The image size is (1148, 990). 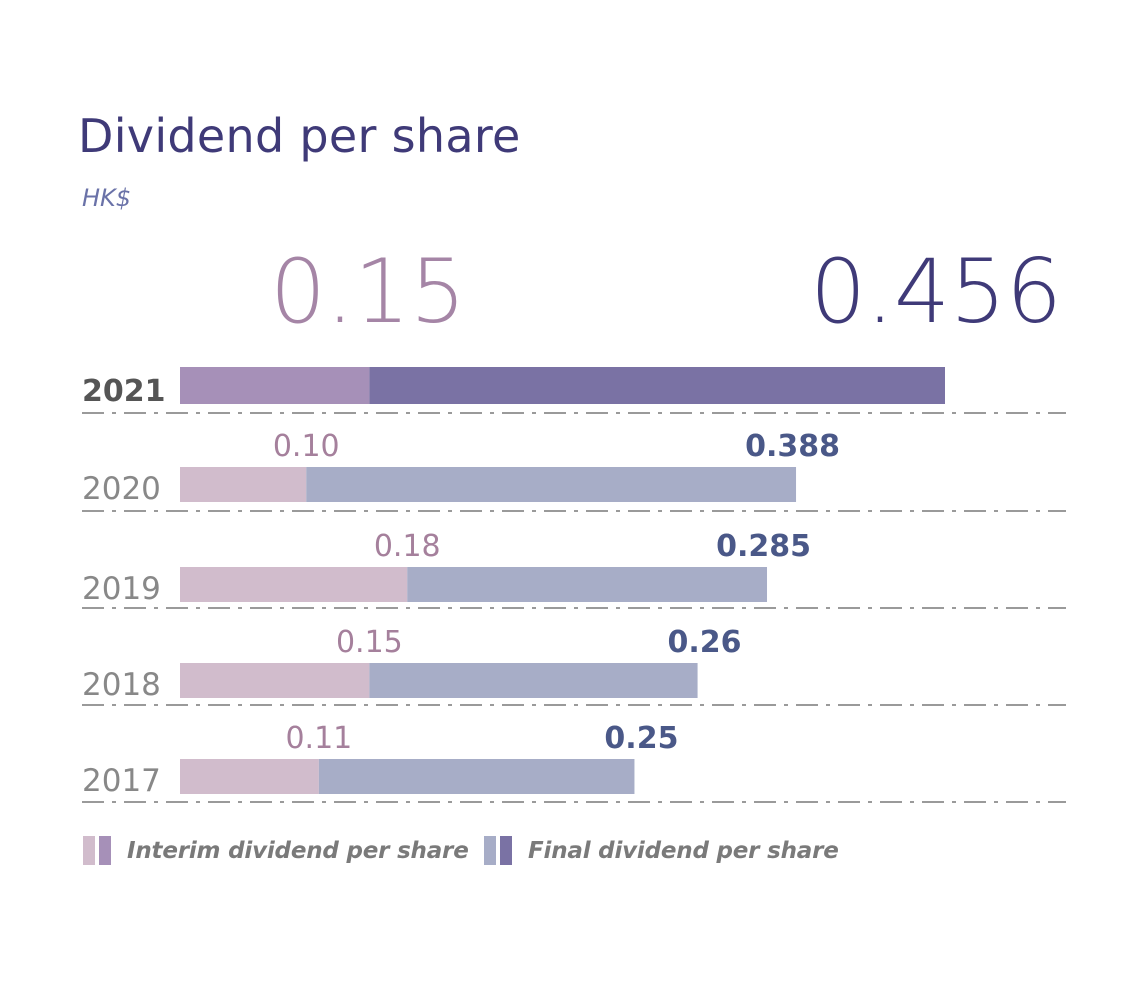 What do you see at coordinates (683, 850) in the screenshot?
I see `legend-label-final: Final dividend per share` at bounding box center [683, 850].